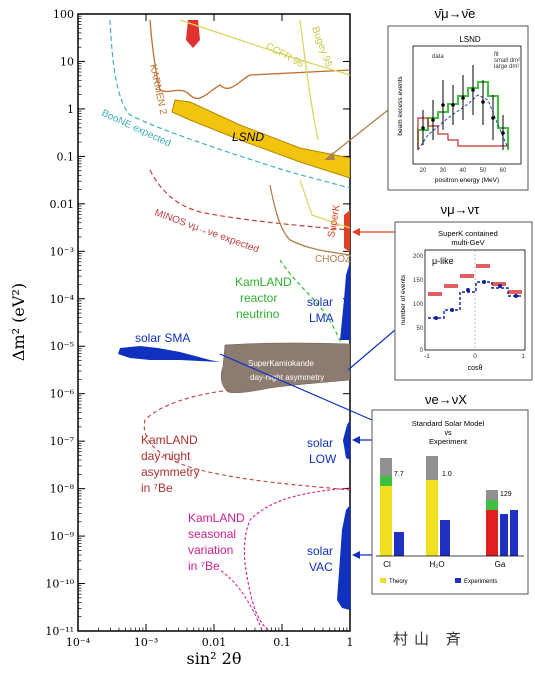  I want to click on inset-lsnd-legend-4: large dm², so click(506, 67).